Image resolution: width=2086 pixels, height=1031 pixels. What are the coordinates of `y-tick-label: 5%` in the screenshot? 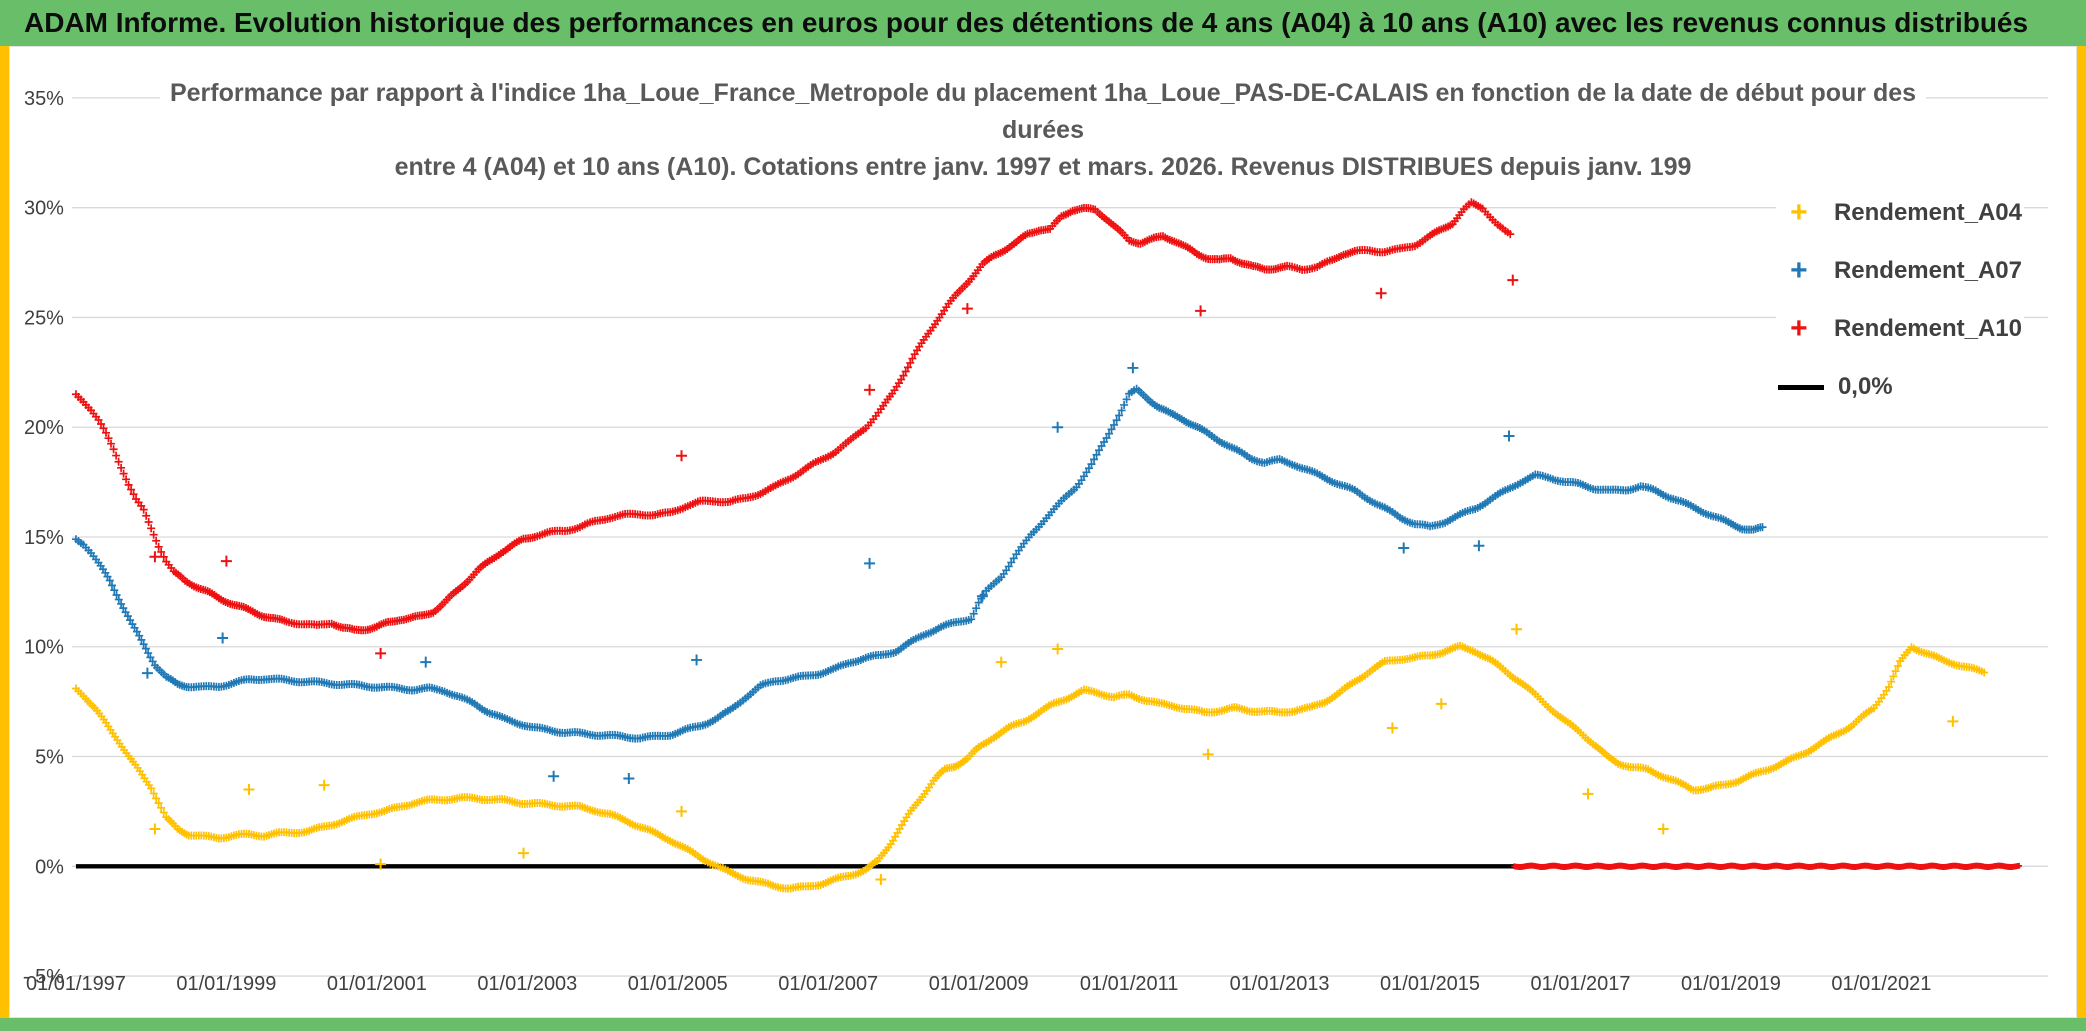 It's located at (49, 758).